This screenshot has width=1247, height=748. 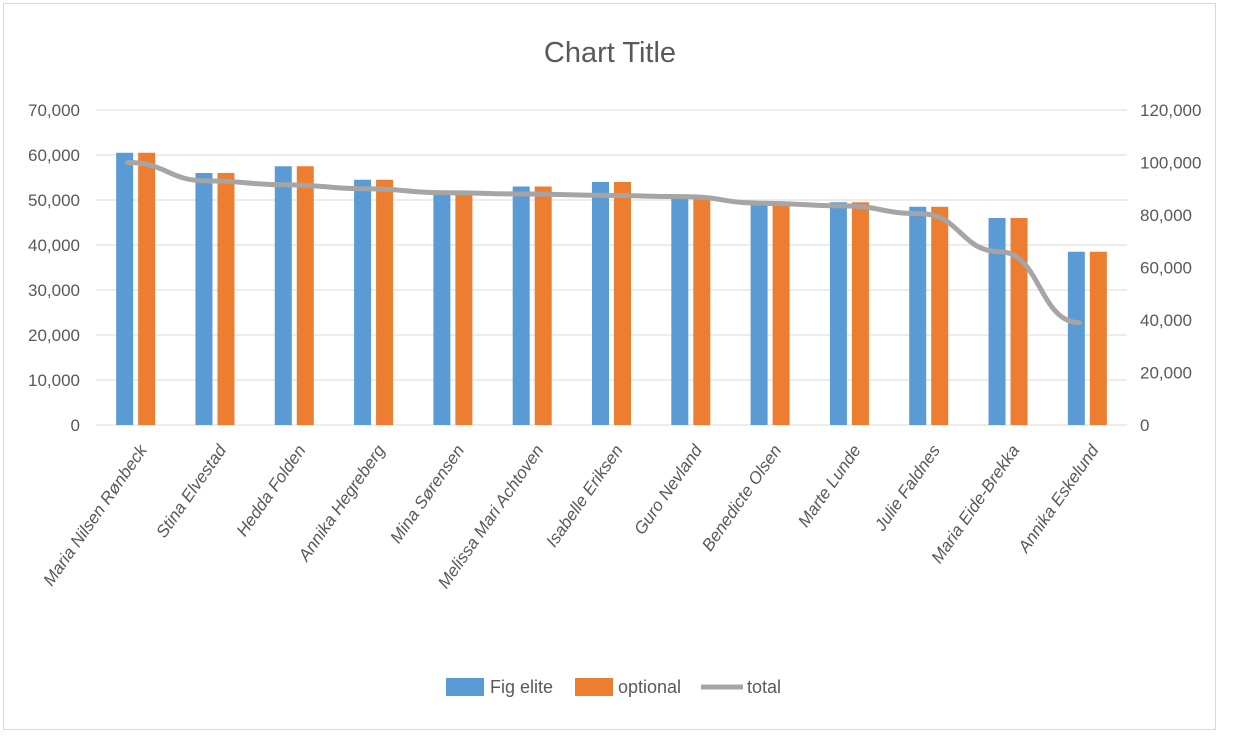 I want to click on legend-label: optional, so click(x=649, y=687).